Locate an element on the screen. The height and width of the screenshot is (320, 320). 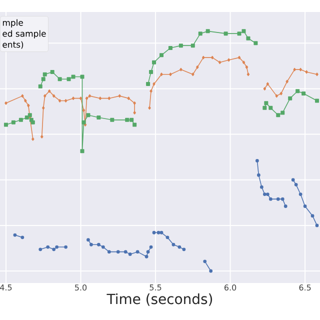
annotation: ed sample is located at coordinates (24, 34).